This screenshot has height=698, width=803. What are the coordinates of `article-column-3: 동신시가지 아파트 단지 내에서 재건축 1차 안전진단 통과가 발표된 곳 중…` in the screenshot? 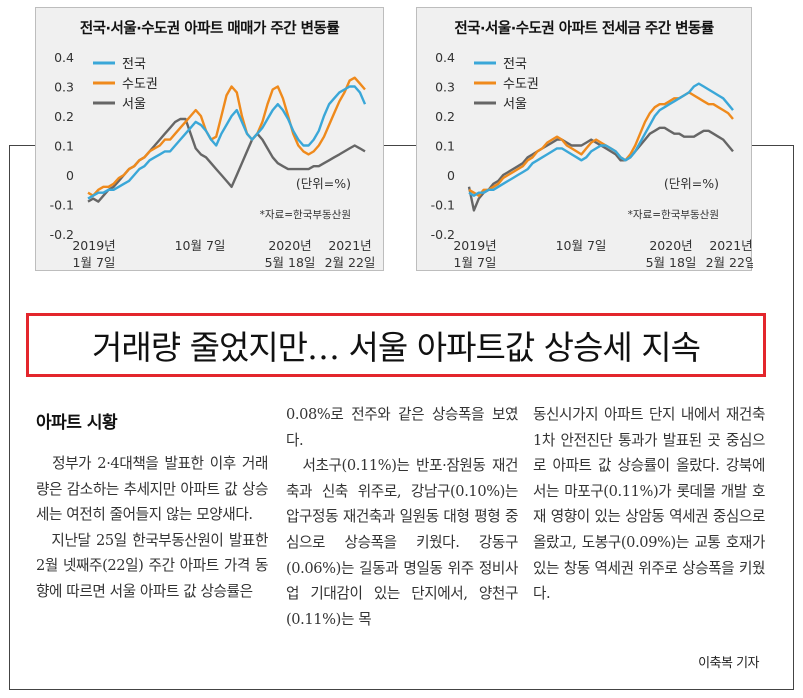 It's located at (649, 504).